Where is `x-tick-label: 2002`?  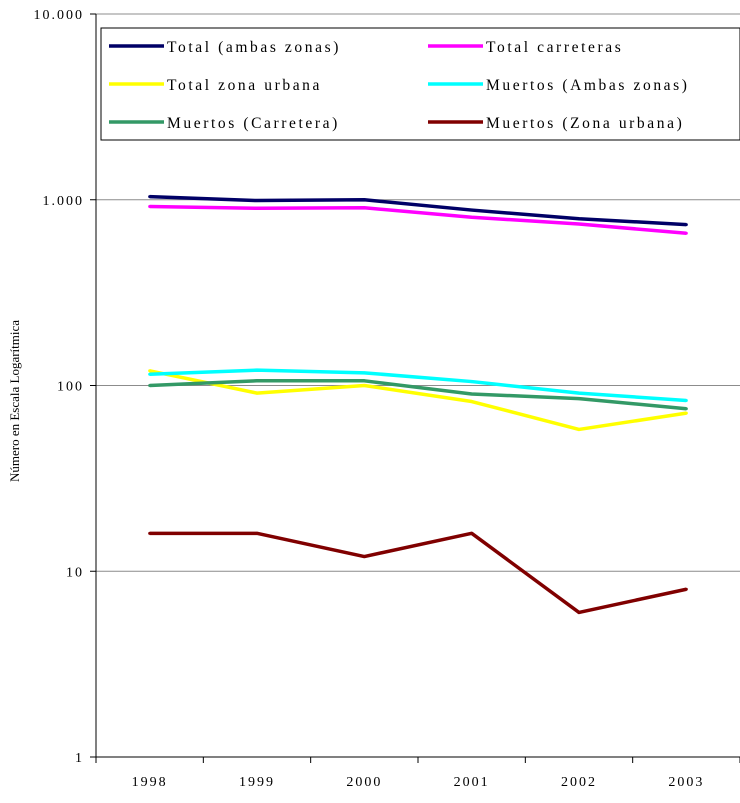 x-tick-label: 2002 is located at coordinates (579, 782).